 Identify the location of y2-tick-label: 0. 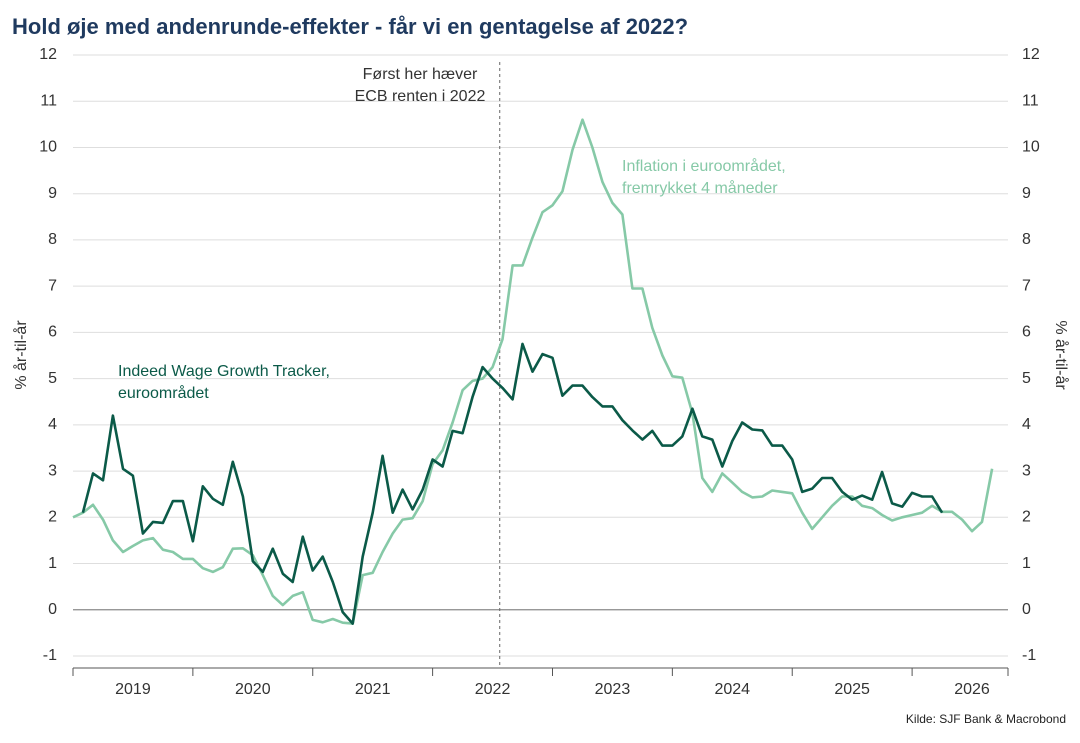
(1026, 609).